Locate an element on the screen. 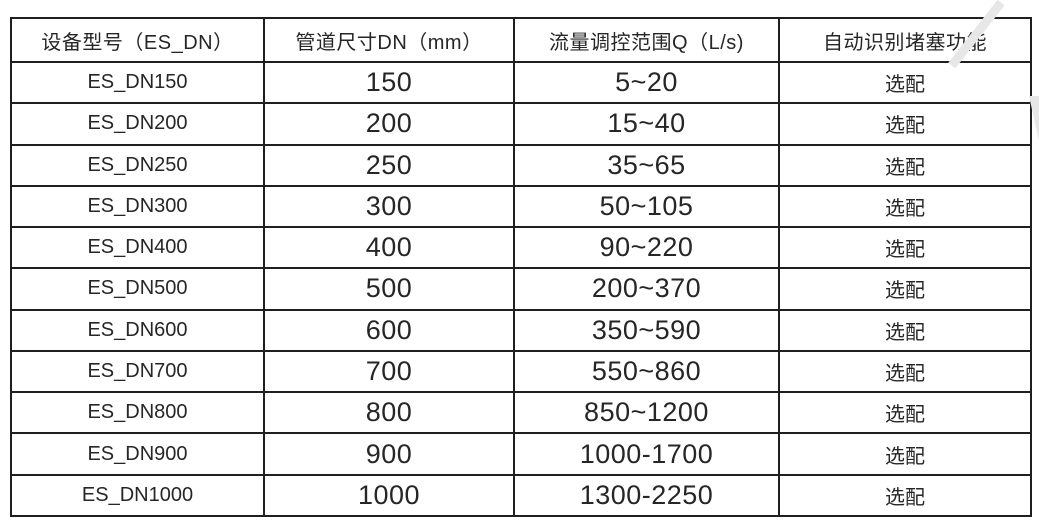  cell-model: ES_DN1000 is located at coordinates (137, 495).